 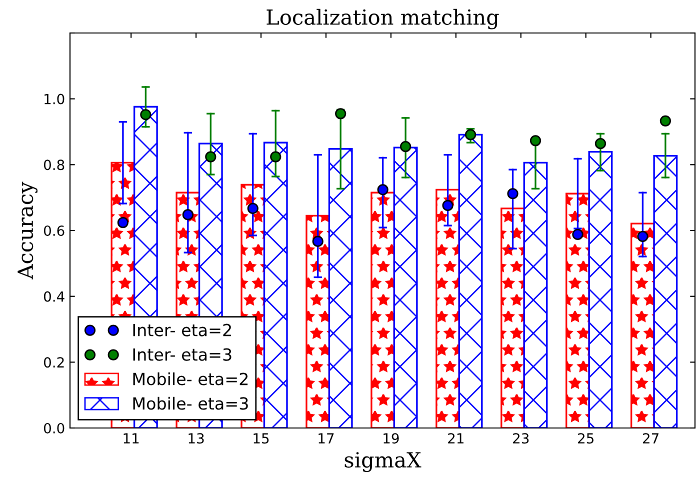 I want to click on x-tick-label: 21, so click(x=456, y=438).